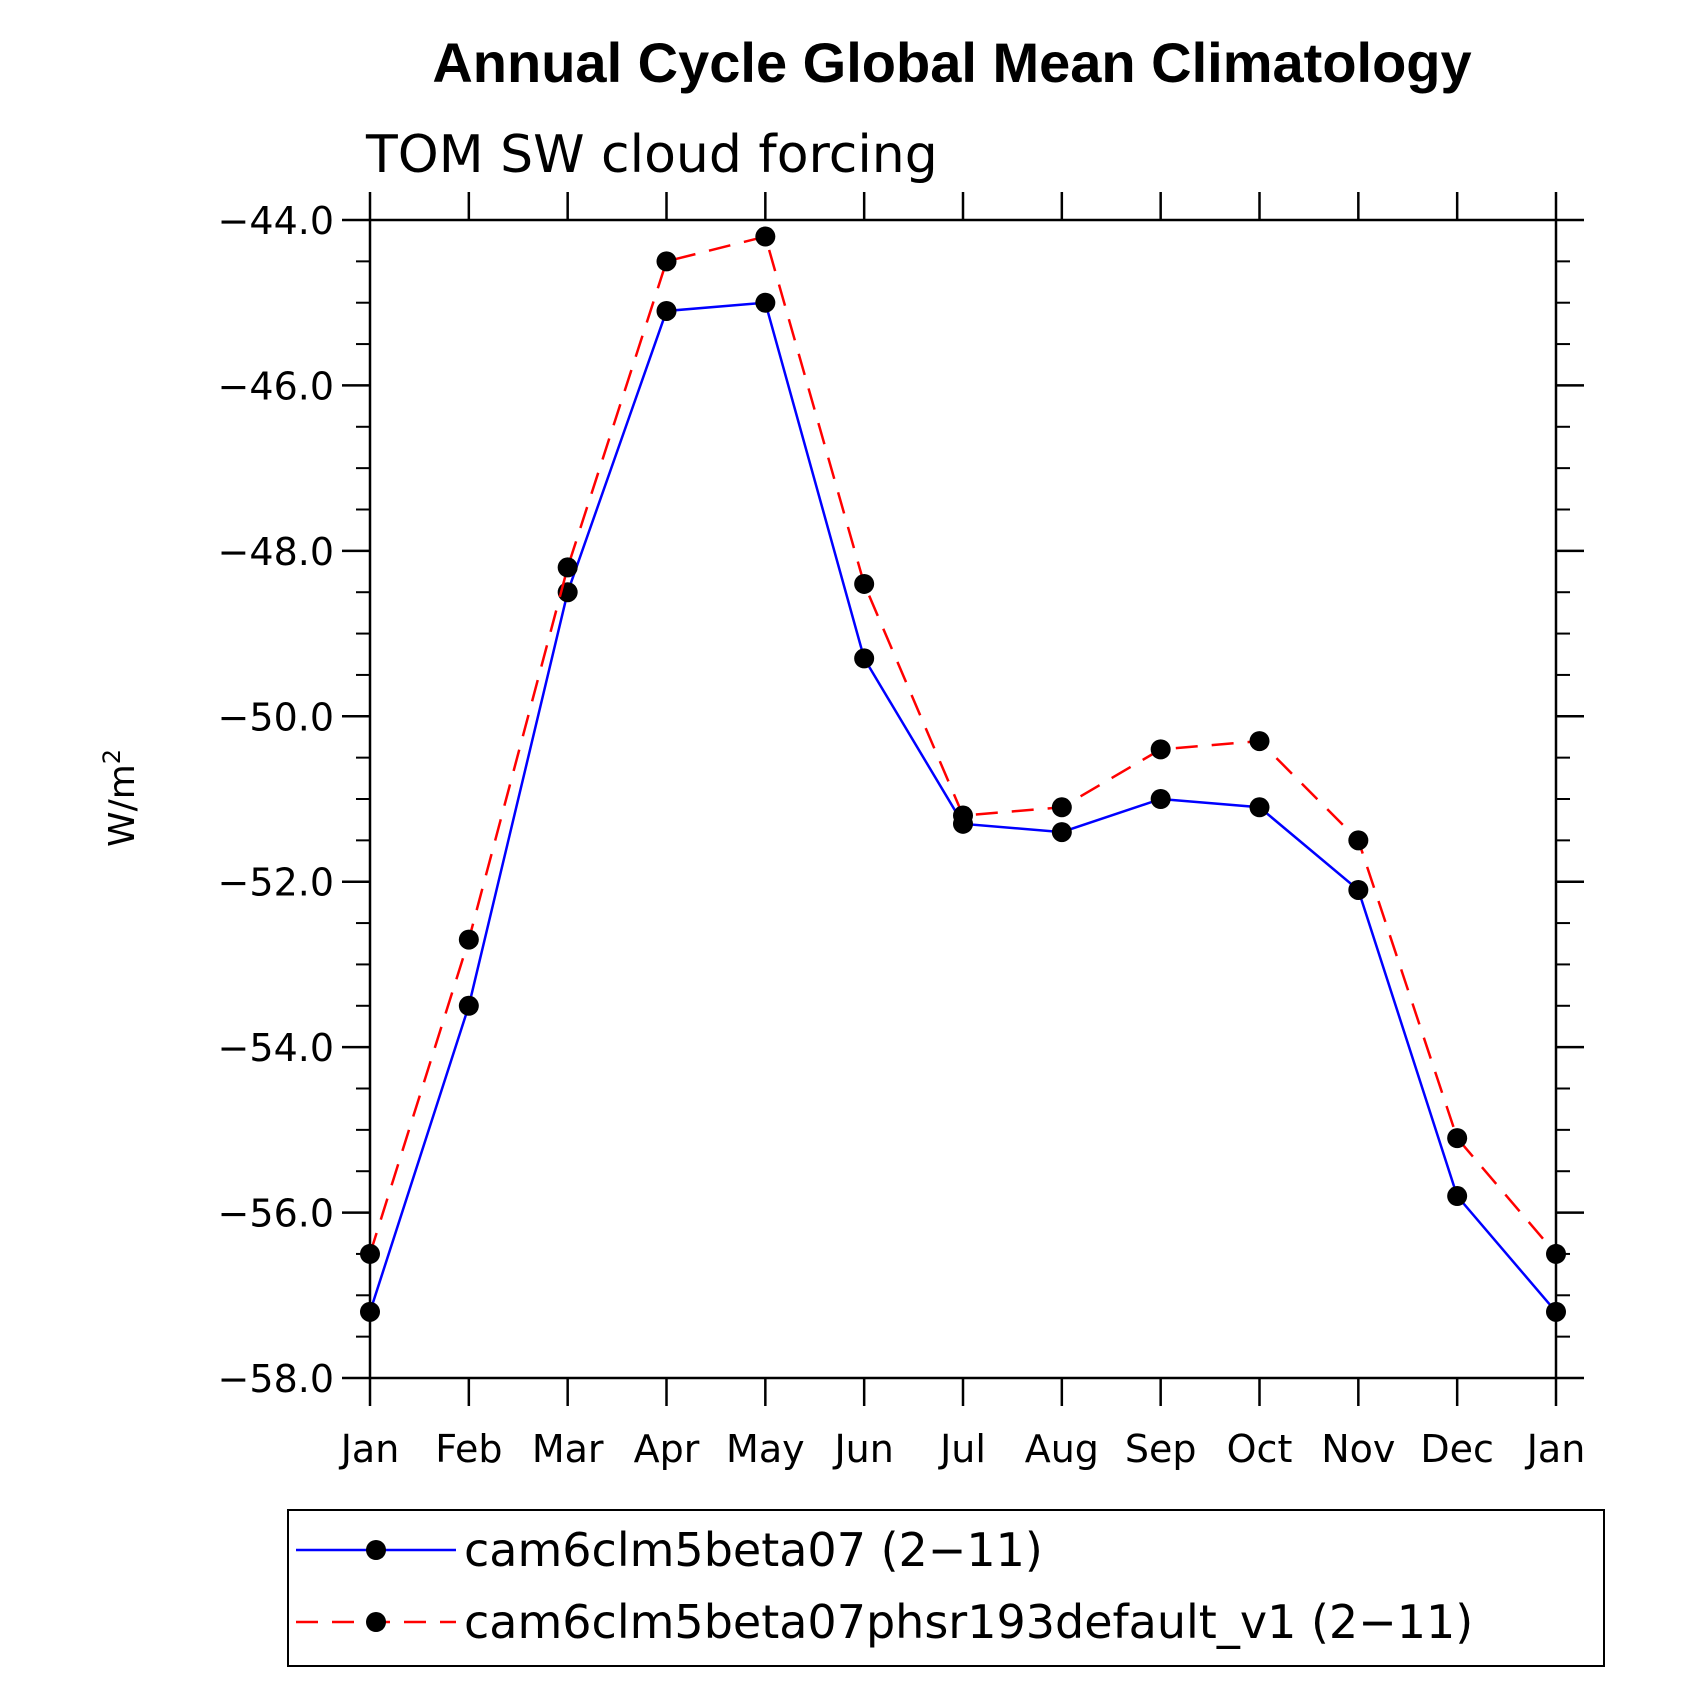 This screenshot has height=1691, width=1691. I want to click on chart-title: Annual Cycle Global Mean Climatology, so click(951, 62).